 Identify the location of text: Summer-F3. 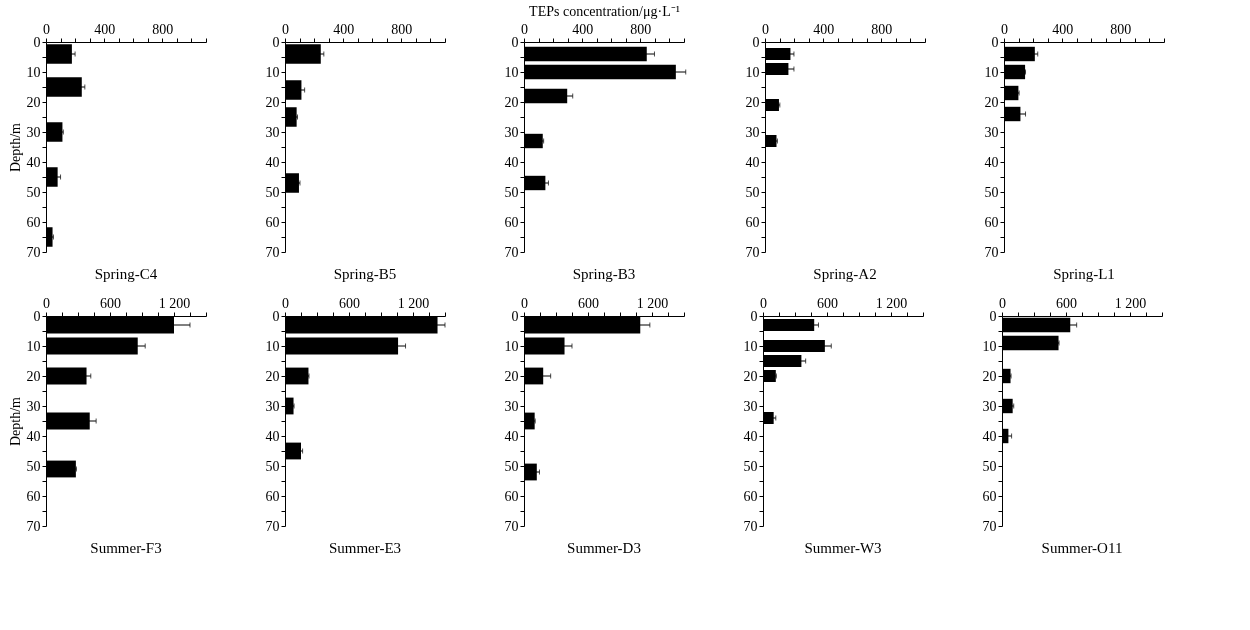
(126, 548).